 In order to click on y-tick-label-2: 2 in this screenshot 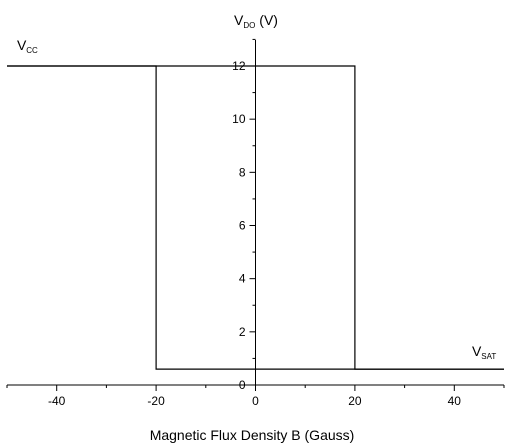, I will do `click(242, 332)`.